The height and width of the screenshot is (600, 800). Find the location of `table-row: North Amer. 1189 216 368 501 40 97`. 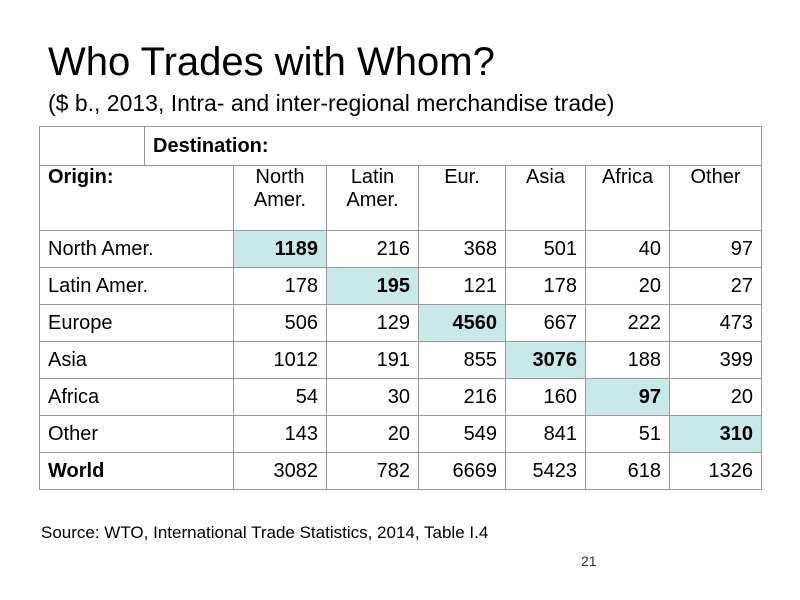

table-row: North Amer. 1189 216 368 501 40 97 is located at coordinates (400, 249).